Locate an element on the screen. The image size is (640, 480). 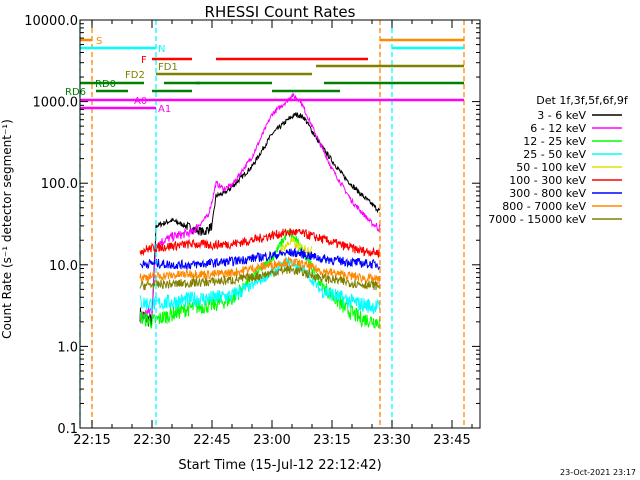
chart-title: RHESSI Count Rates is located at coordinates (280, 12).